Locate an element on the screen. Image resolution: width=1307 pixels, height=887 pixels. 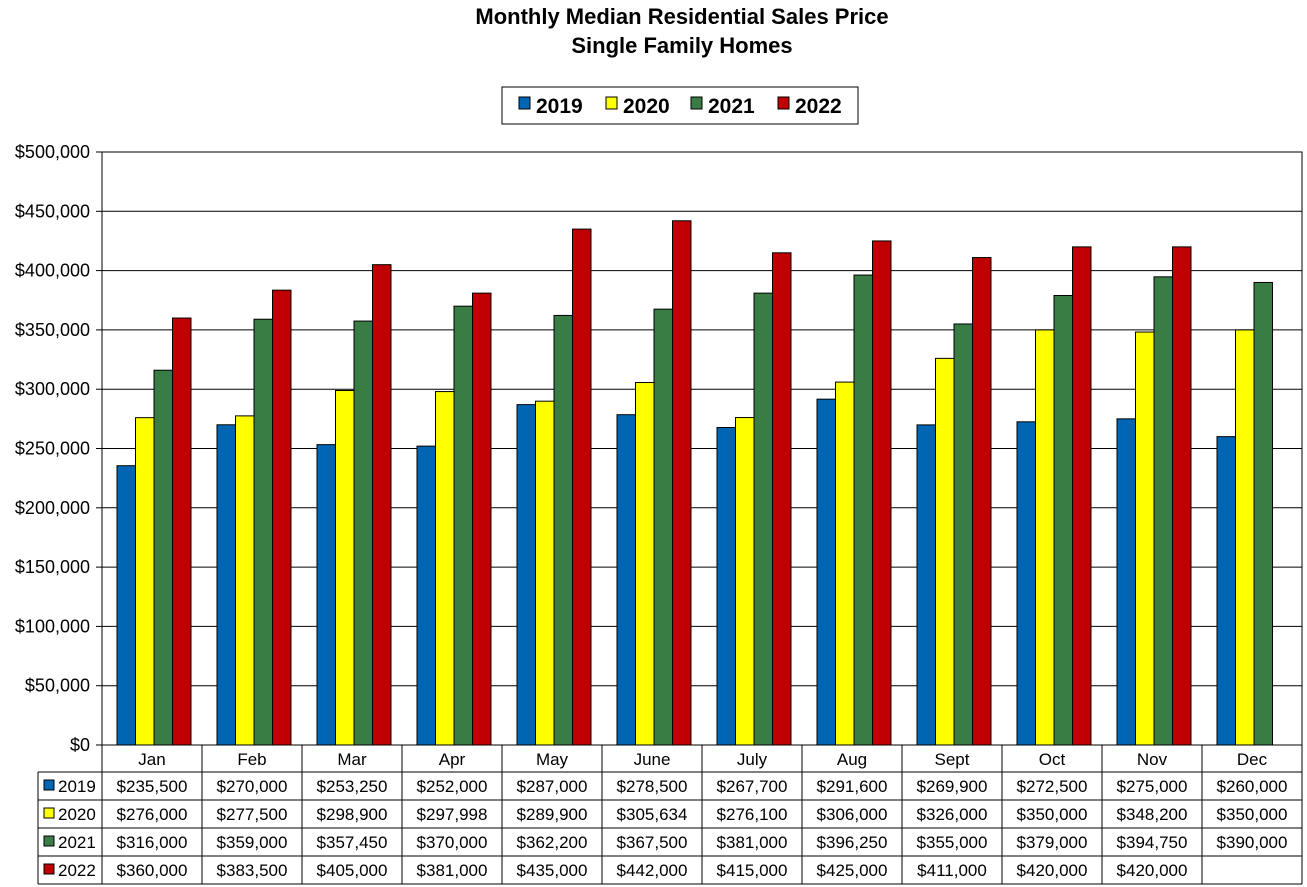
table-cell: $298,900 is located at coordinates (352, 814).